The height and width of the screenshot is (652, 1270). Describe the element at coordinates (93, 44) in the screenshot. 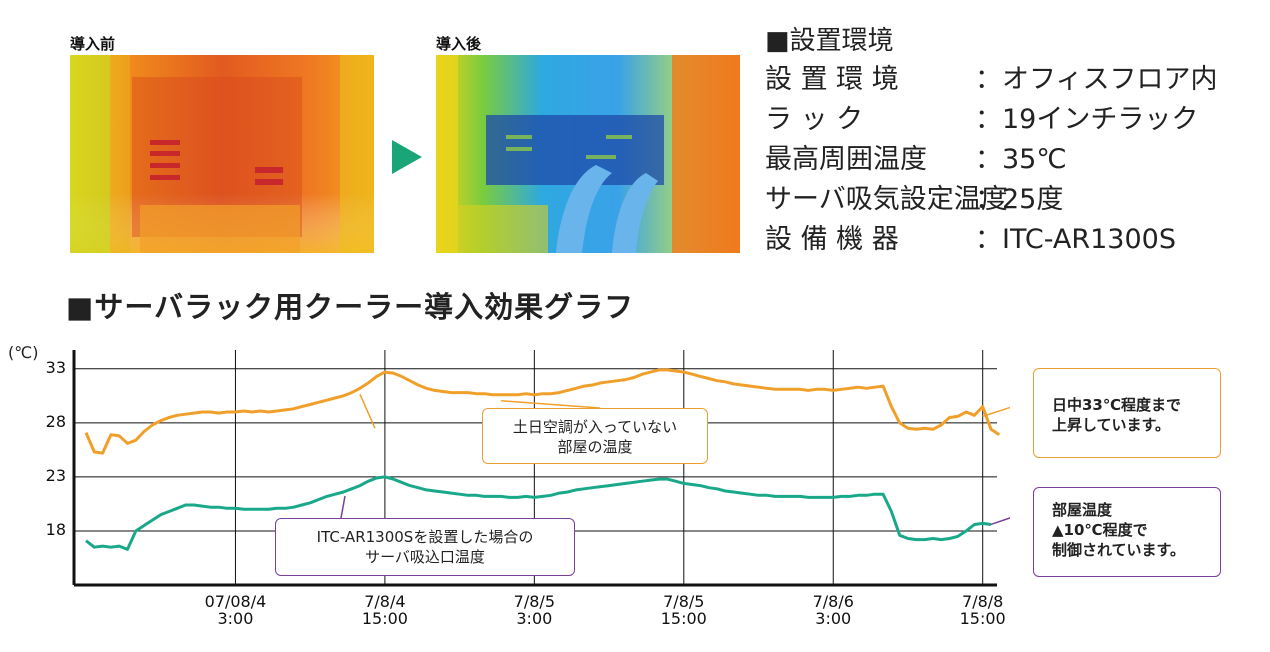

I see `before-label: 導入前` at that location.